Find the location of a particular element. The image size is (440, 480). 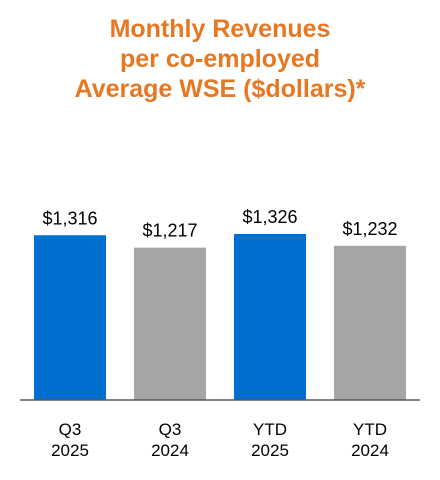

x-tick-label-0-1: 2025 is located at coordinates (70, 450).